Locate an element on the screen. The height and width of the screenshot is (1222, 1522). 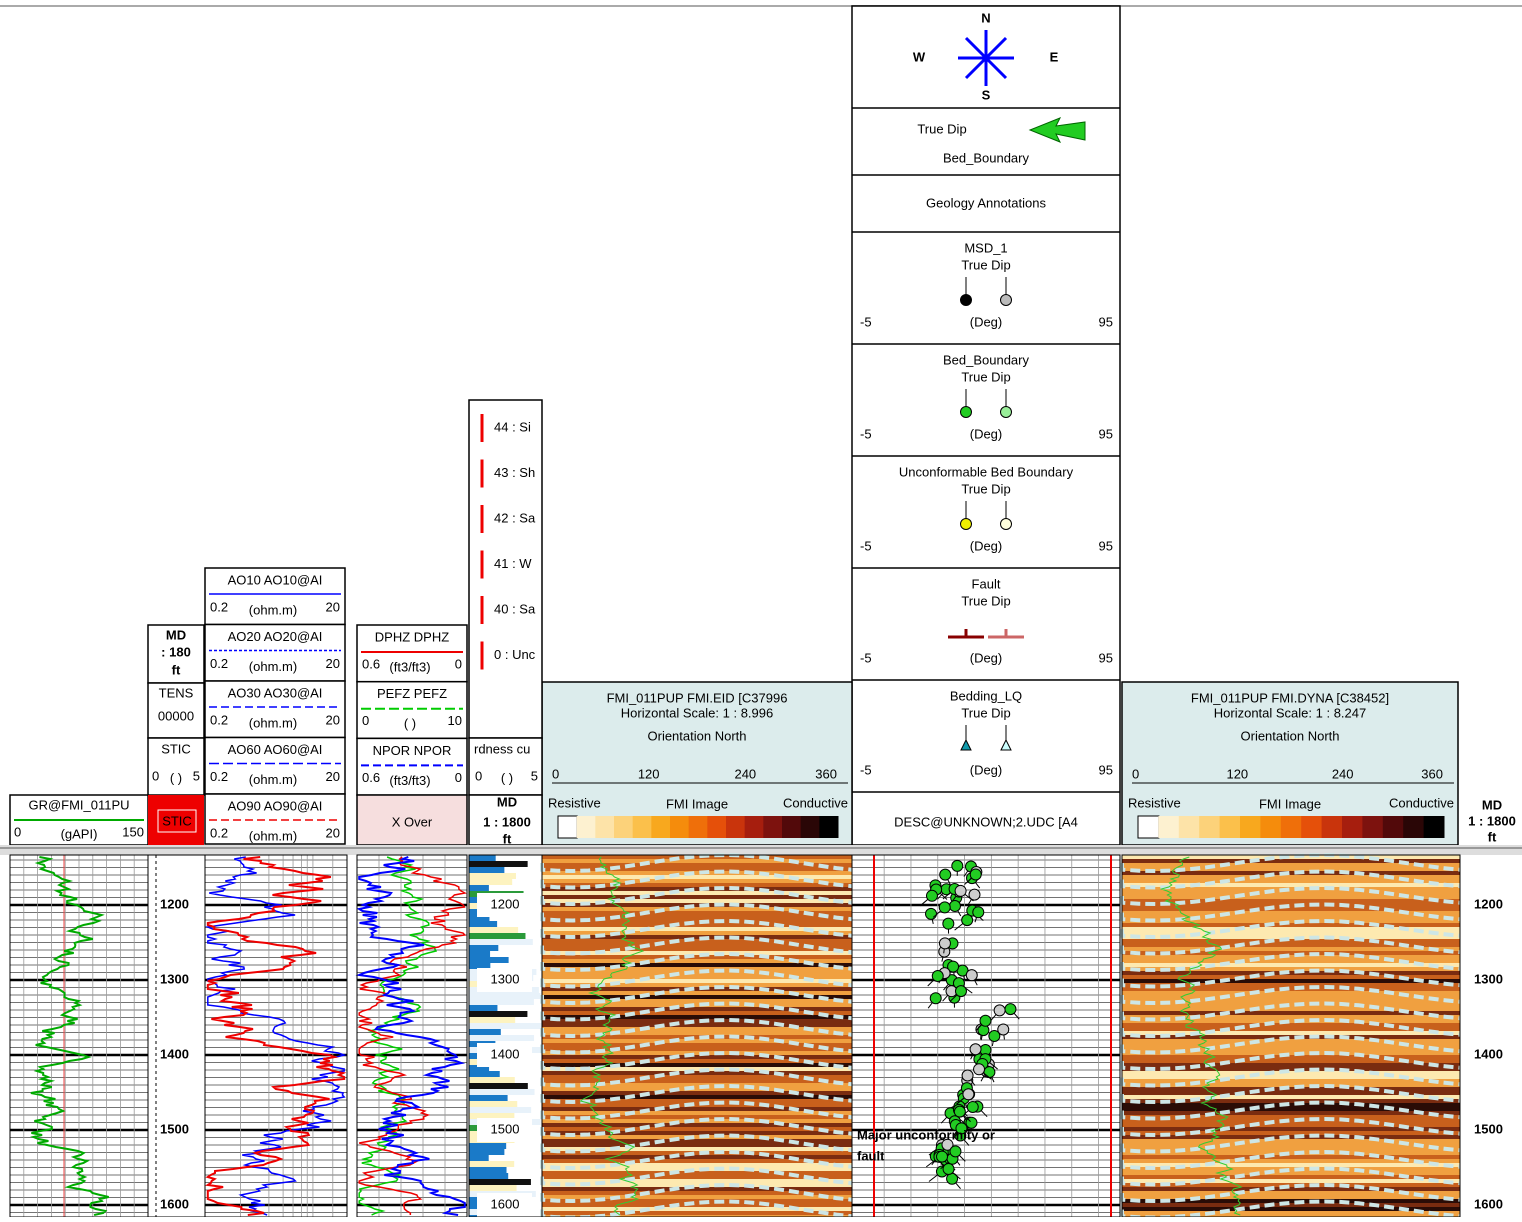
label: (ft3/ft3) is located at coordinates (409, 666).